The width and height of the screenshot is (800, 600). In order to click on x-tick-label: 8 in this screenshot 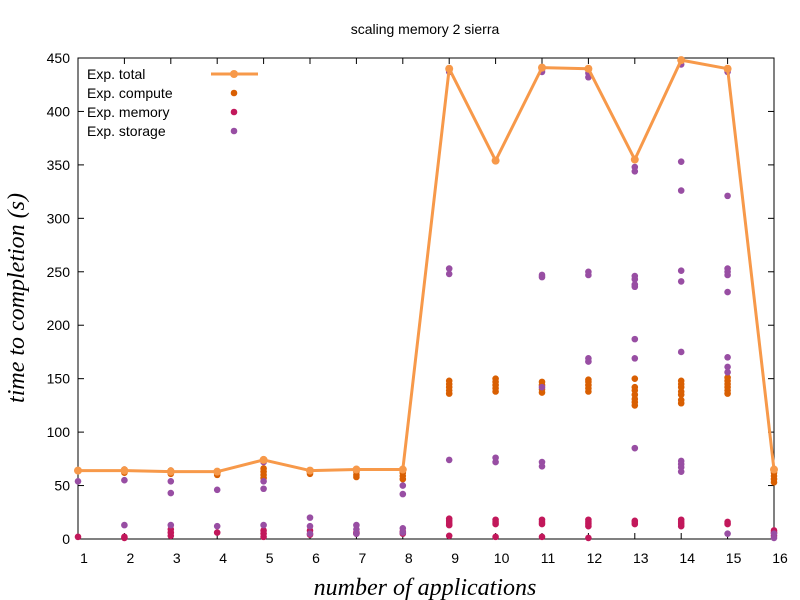, I will do `click(409, 558)`.